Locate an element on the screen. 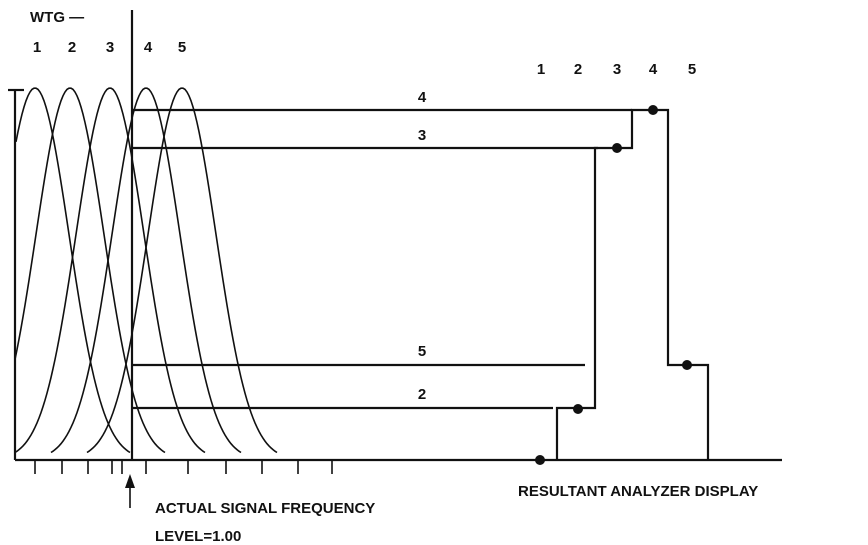 This screenshot has height=545, width=868. filter-label: 5 is located at coordinates (182, 47).